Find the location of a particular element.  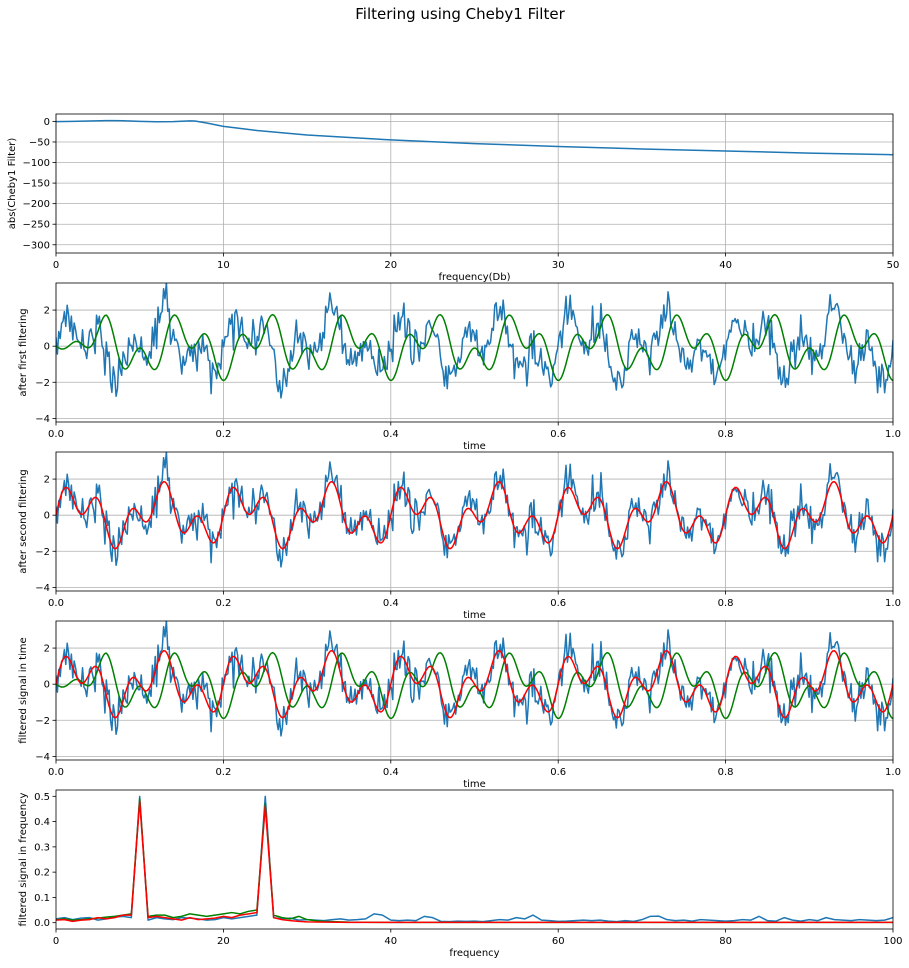

y-tick-label: 0.5 is located at coordinates (42, 797).